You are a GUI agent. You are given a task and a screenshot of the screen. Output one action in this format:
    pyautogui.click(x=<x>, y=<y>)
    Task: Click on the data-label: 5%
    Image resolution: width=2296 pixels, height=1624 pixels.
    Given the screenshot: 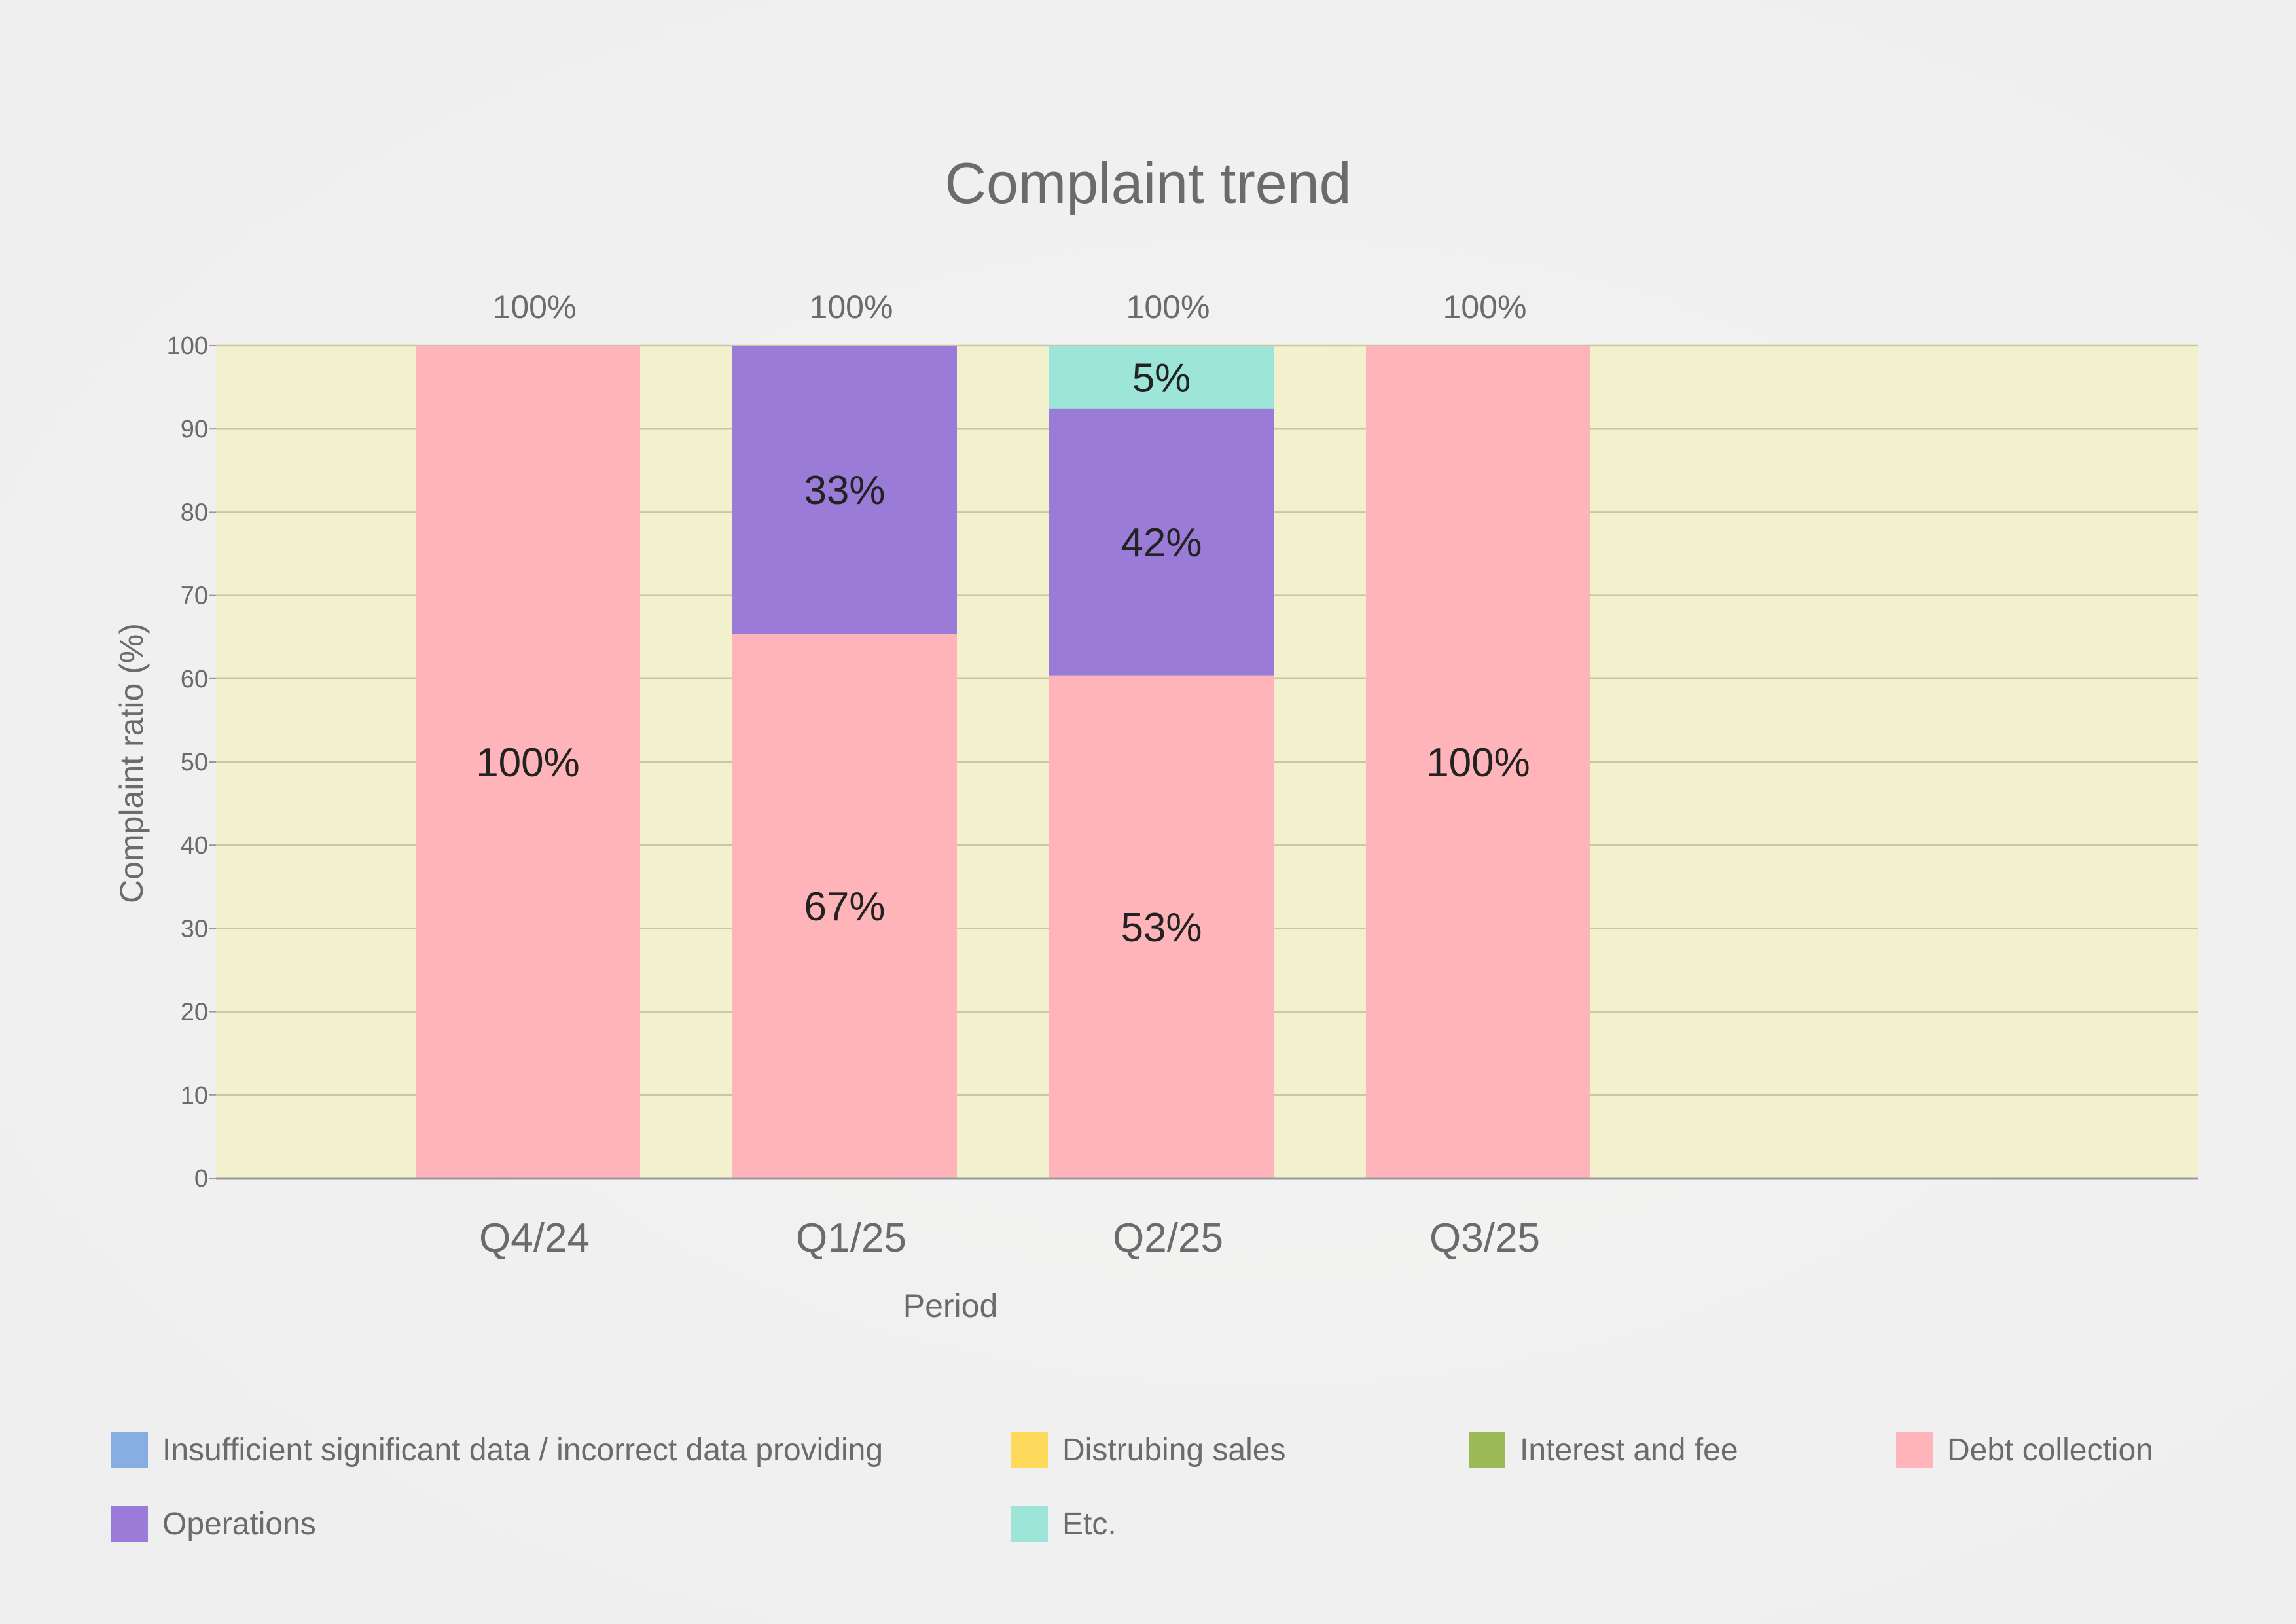 What is the action you would take?
    pyautogui.click(x=1161, y=378)
    